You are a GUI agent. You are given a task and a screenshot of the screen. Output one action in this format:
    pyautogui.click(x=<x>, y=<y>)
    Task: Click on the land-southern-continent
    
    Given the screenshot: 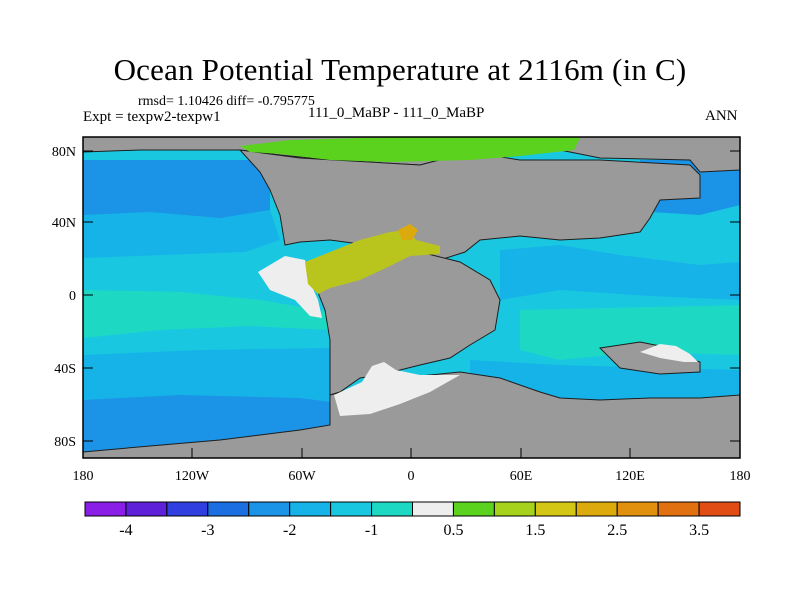 What is the action you would take?
    pyautogui.click(x=411, y=414)
    